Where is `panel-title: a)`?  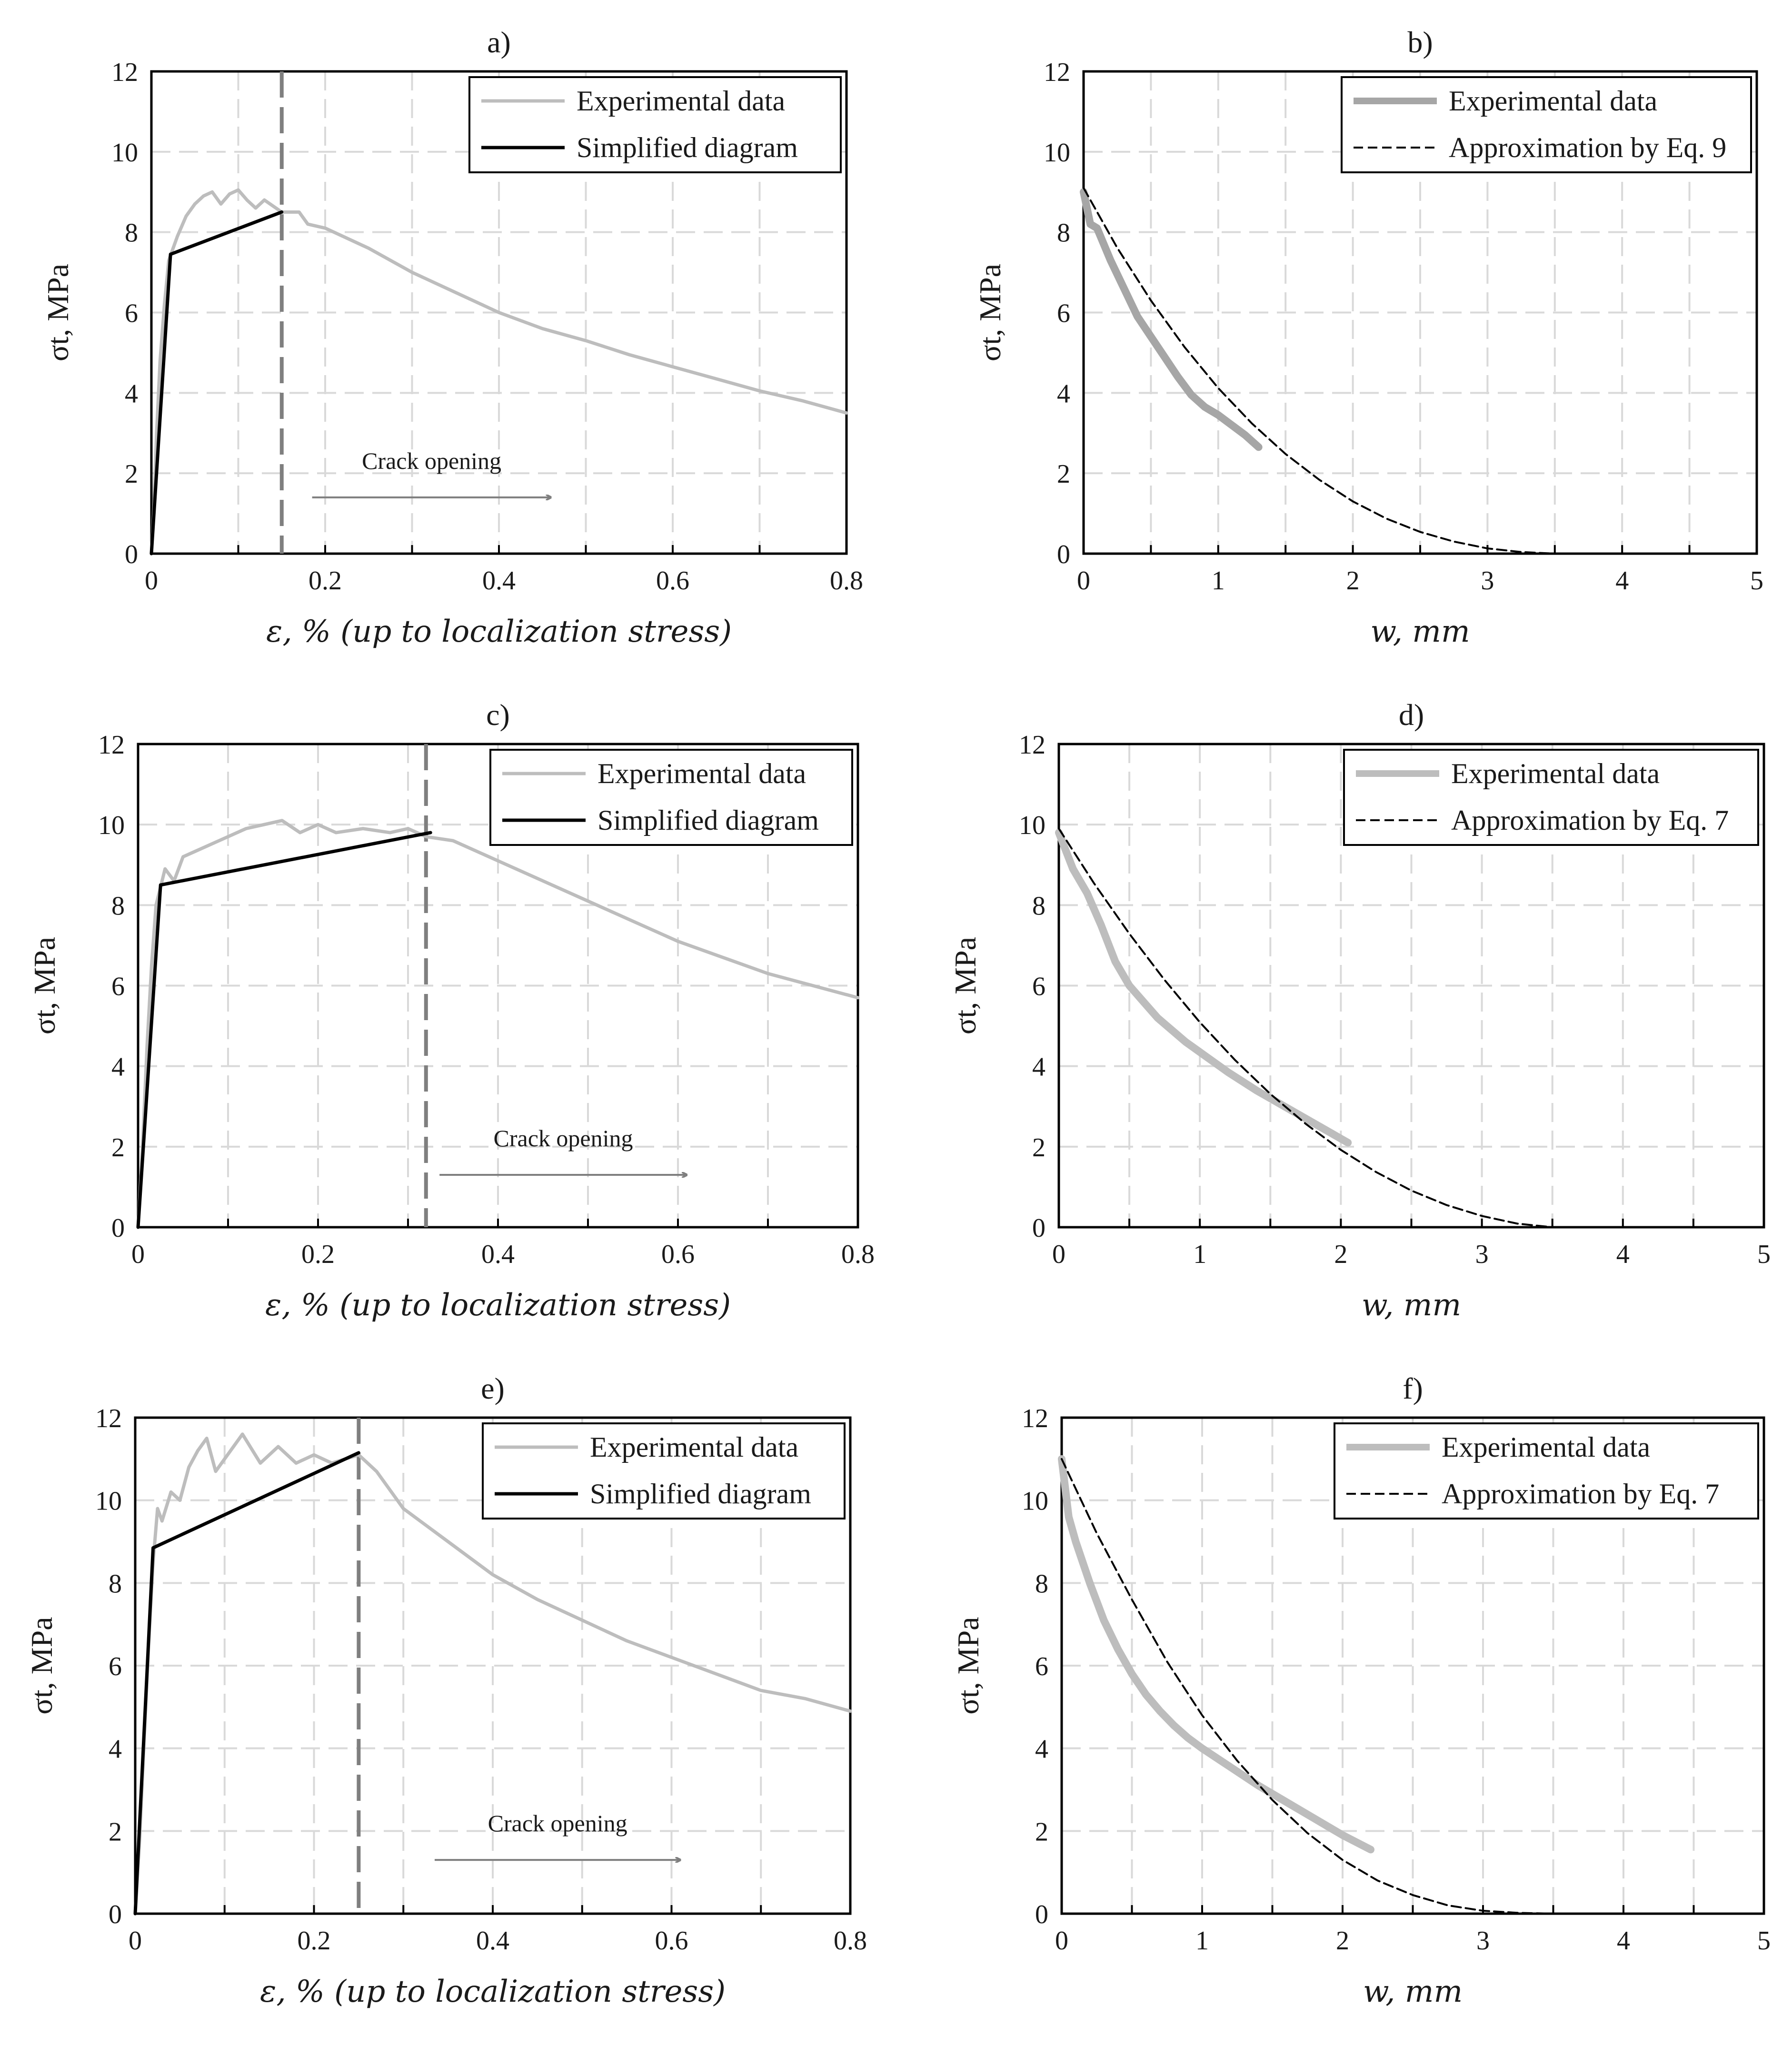
panel-title: a) is located at coordinates (499, 42).